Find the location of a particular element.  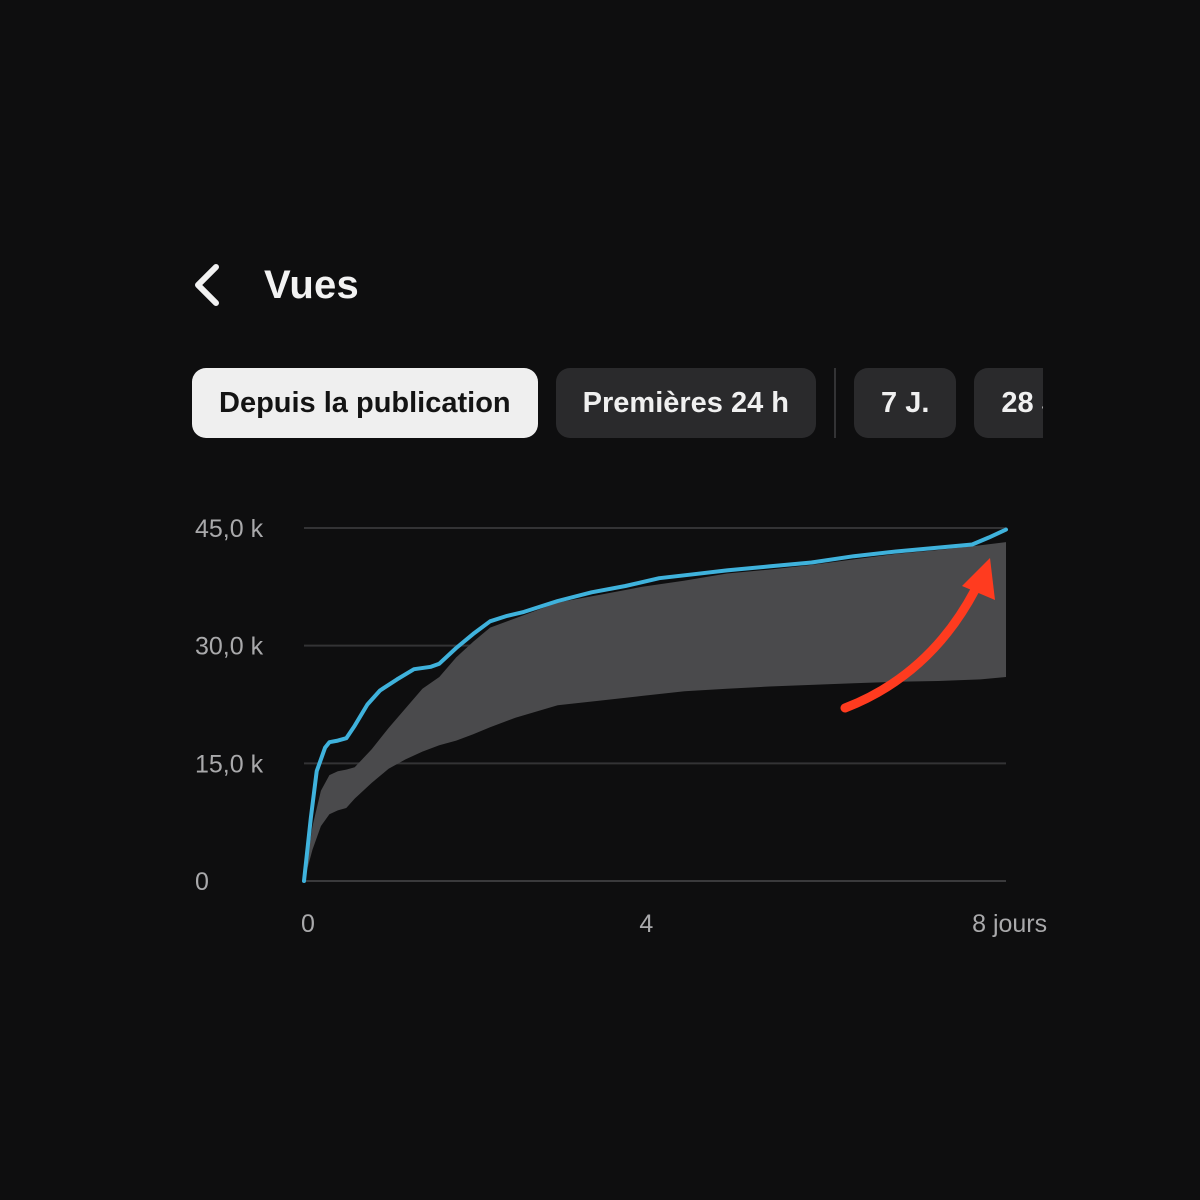

page-header: Vues is located at coordinates (274, 285).